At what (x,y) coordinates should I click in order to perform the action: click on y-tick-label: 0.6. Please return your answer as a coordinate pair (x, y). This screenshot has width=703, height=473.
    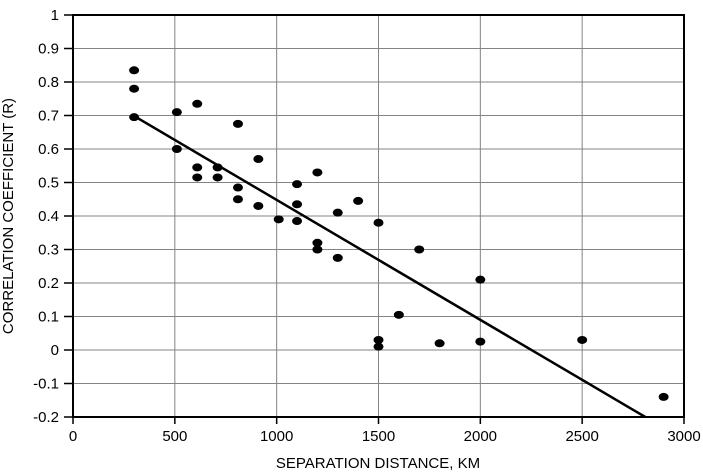
    Looking at the image, I should click on (48, 149).